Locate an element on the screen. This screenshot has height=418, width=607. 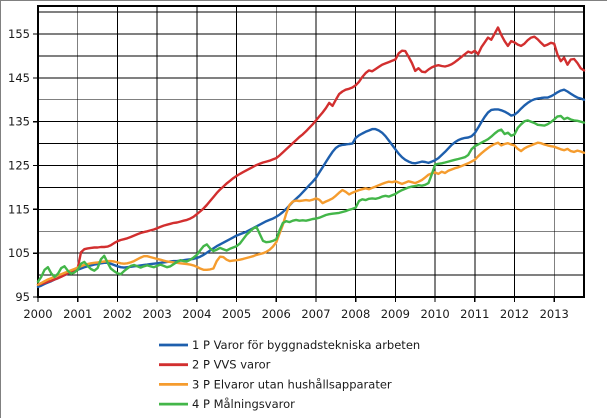
legend-label-2: 2 P VVS varor is located at coordinates (231, 365).